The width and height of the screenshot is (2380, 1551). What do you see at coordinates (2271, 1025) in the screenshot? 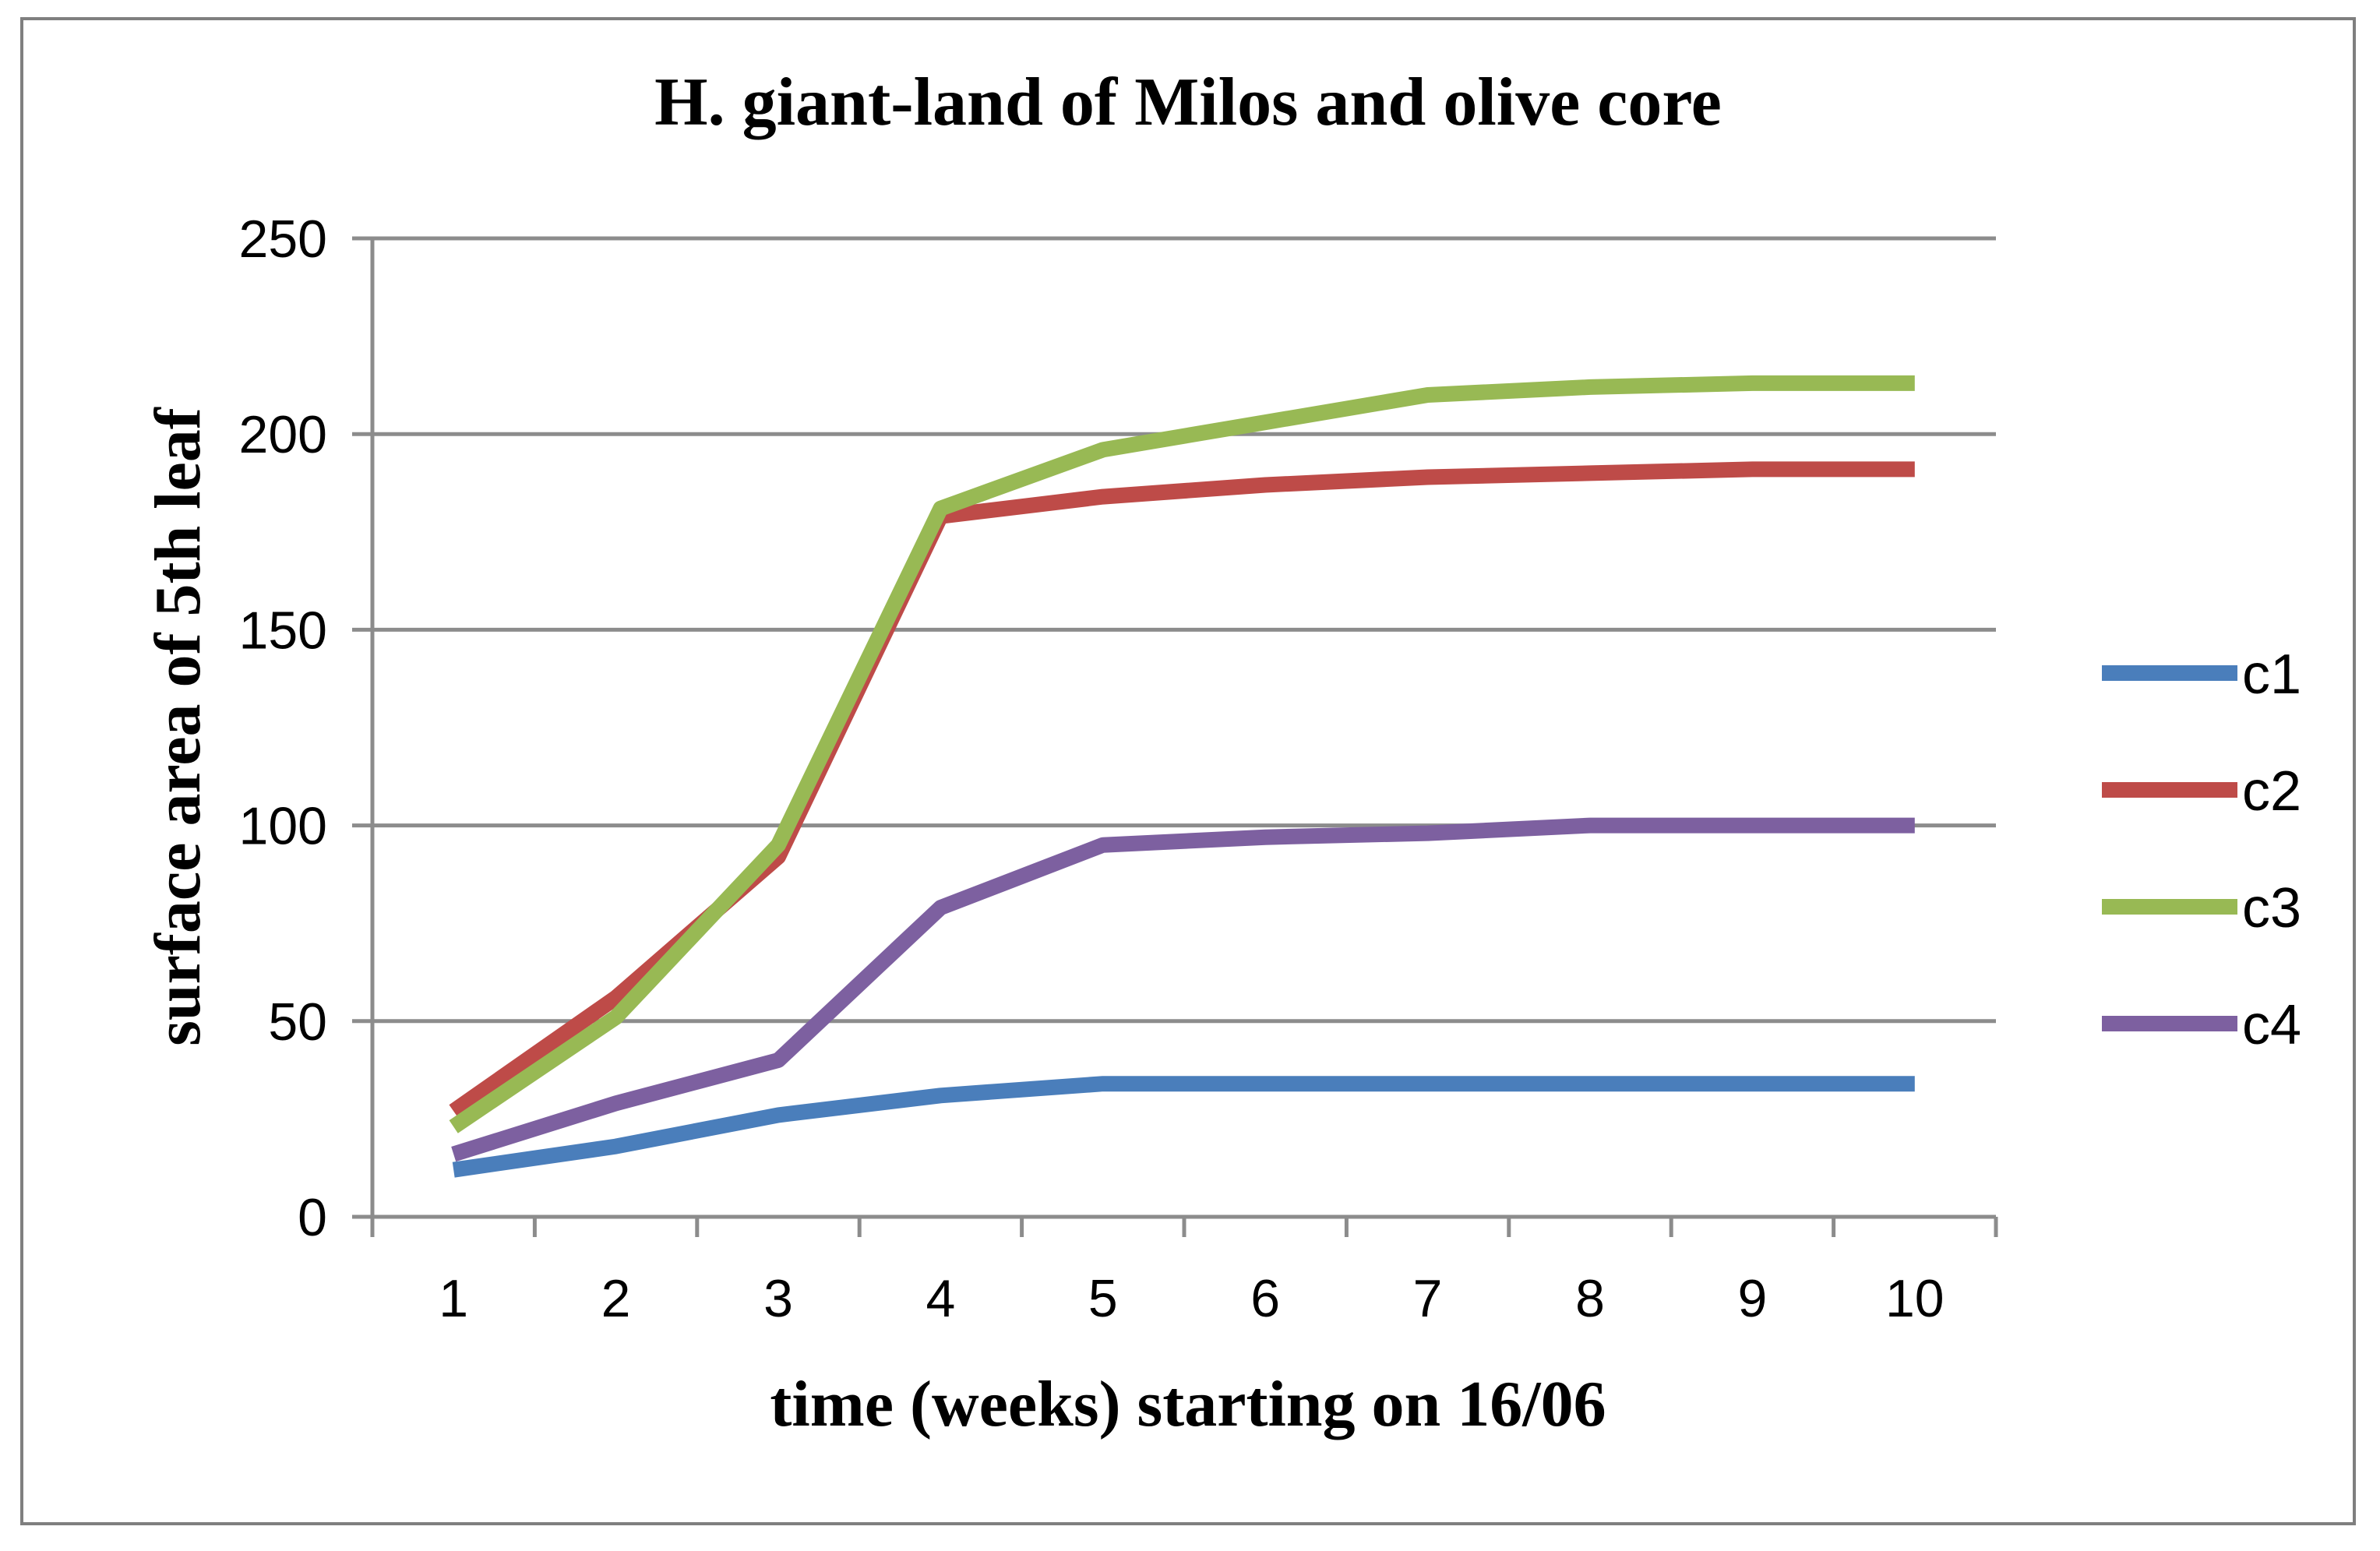
I see `legend-label-c4: c4` at bounding box center [2271, 1025].